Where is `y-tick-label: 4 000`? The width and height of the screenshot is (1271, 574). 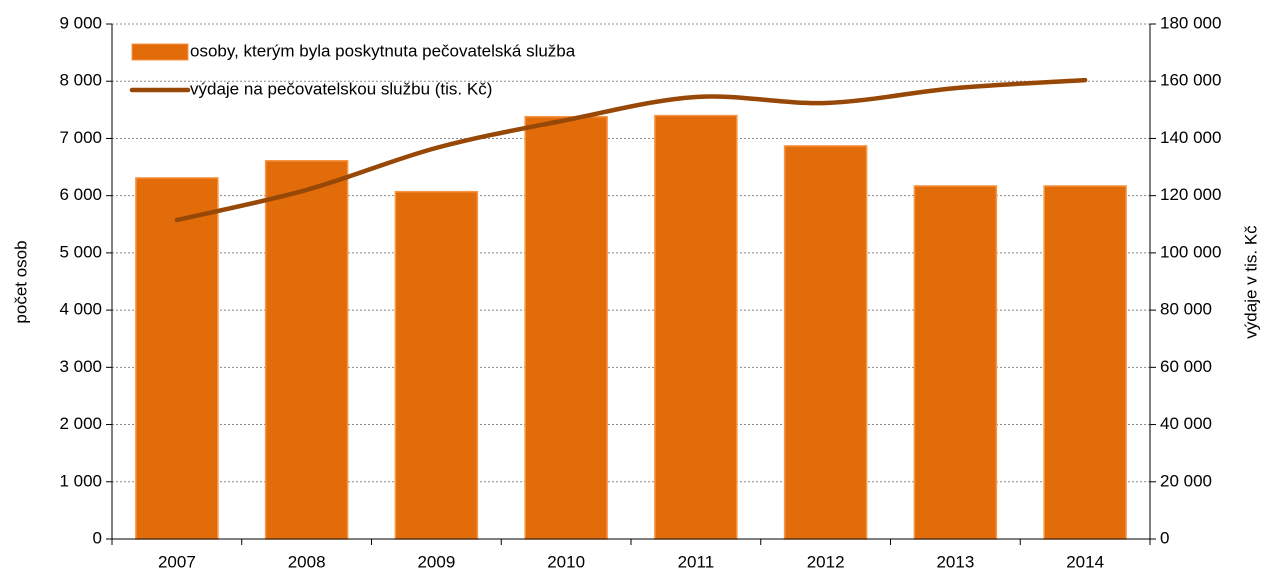 y-tick-label: 4 000 is located at coordinates (80, 309).